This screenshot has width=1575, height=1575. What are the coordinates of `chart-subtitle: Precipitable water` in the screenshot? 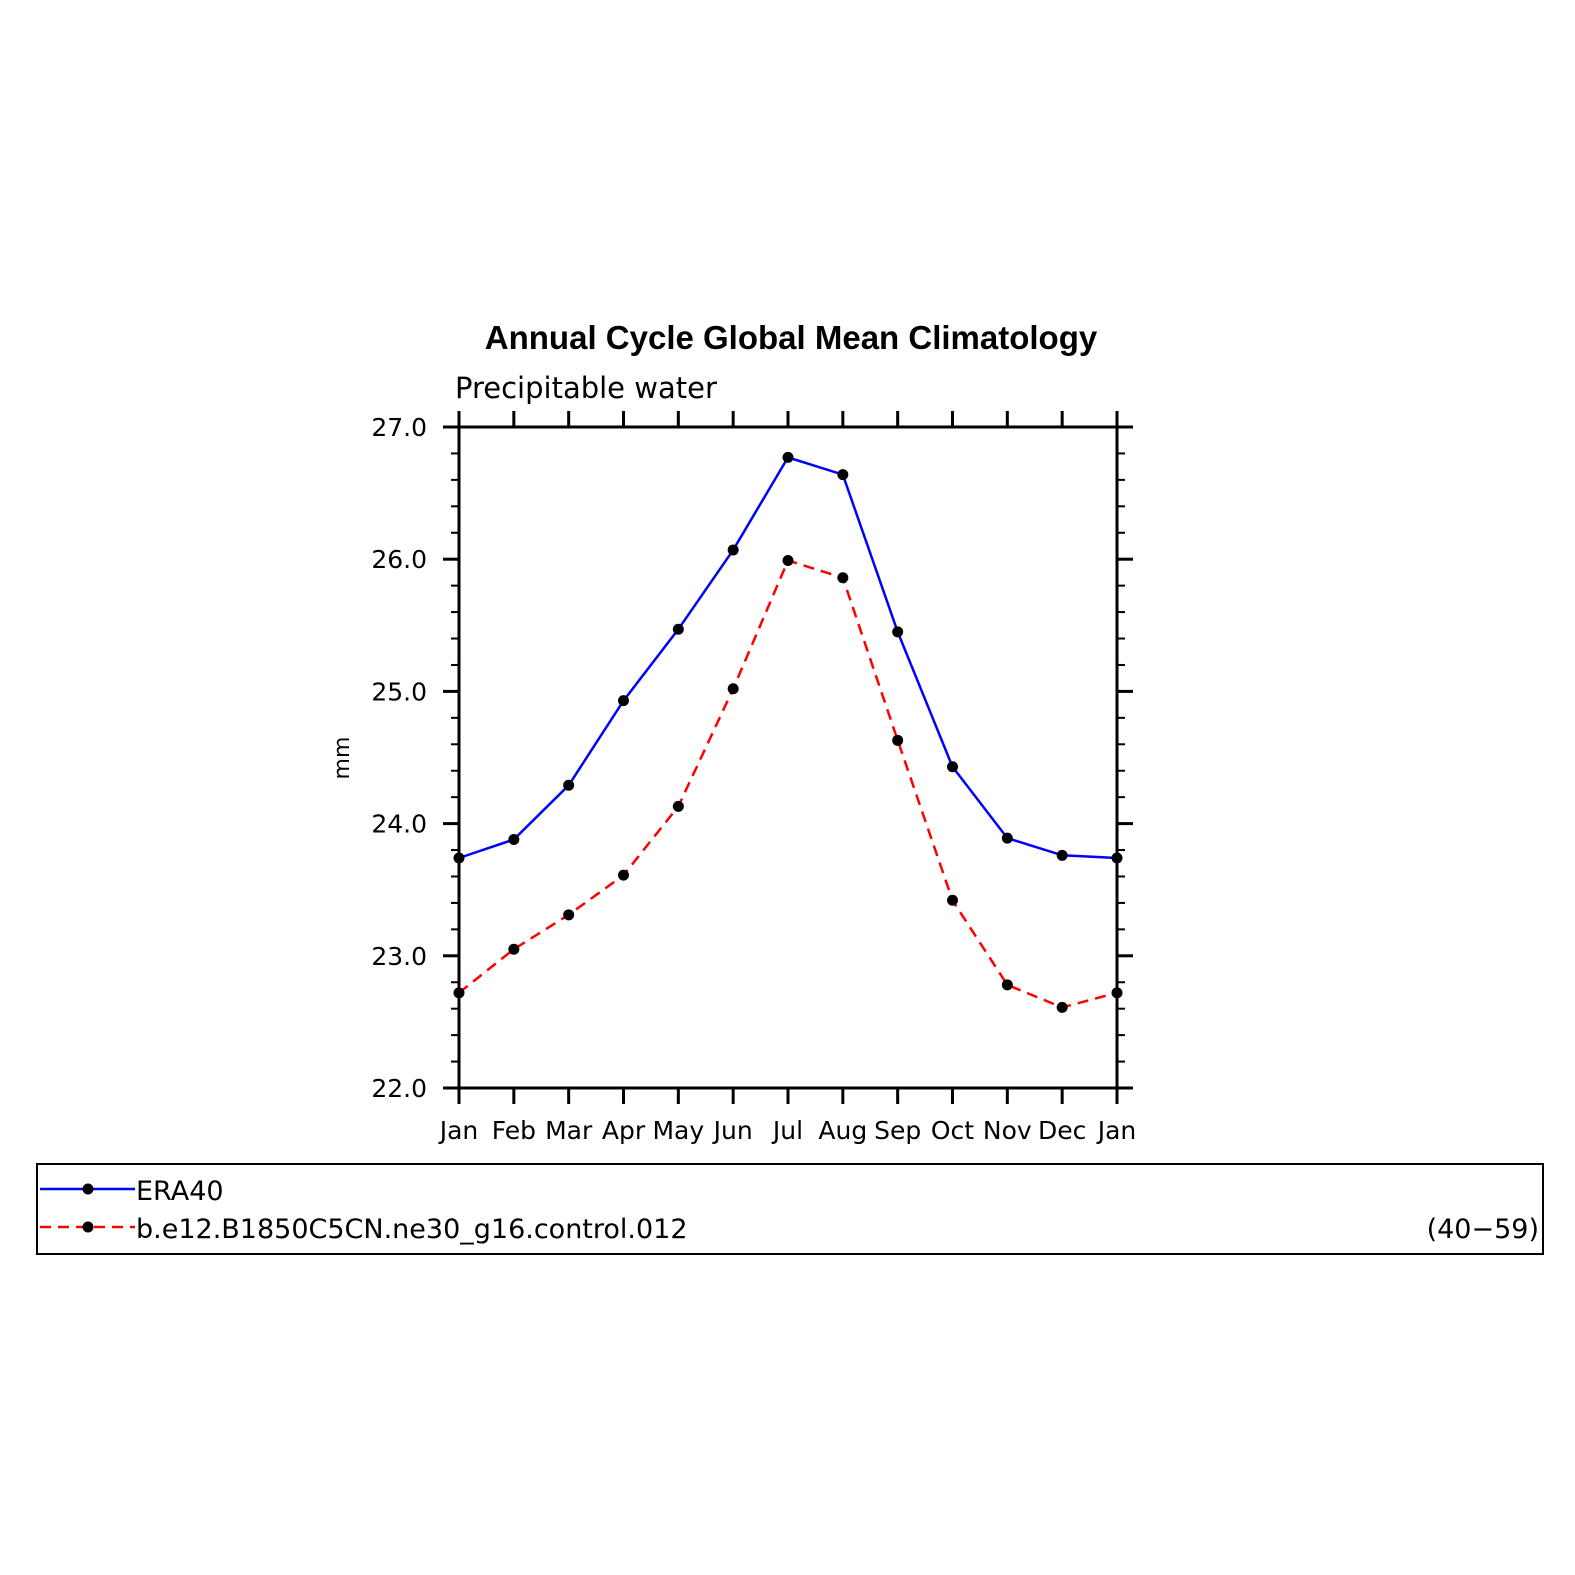 It's located at (586, 388).